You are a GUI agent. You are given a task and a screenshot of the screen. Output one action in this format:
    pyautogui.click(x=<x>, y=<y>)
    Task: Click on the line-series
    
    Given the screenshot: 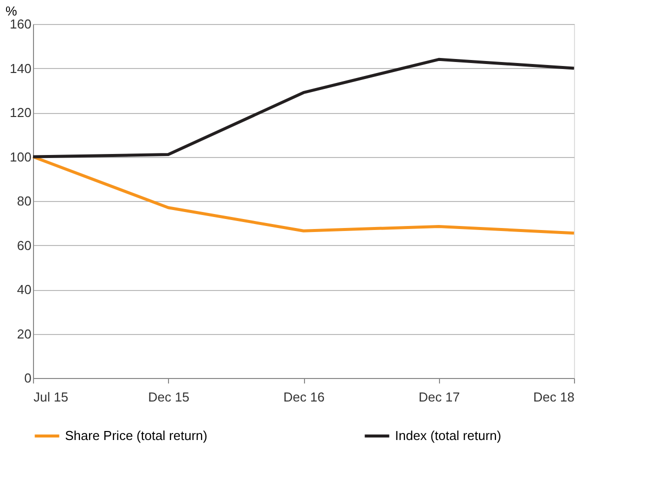 What is the action you would take?
    pyautogui.click(x=304, y=195)
    